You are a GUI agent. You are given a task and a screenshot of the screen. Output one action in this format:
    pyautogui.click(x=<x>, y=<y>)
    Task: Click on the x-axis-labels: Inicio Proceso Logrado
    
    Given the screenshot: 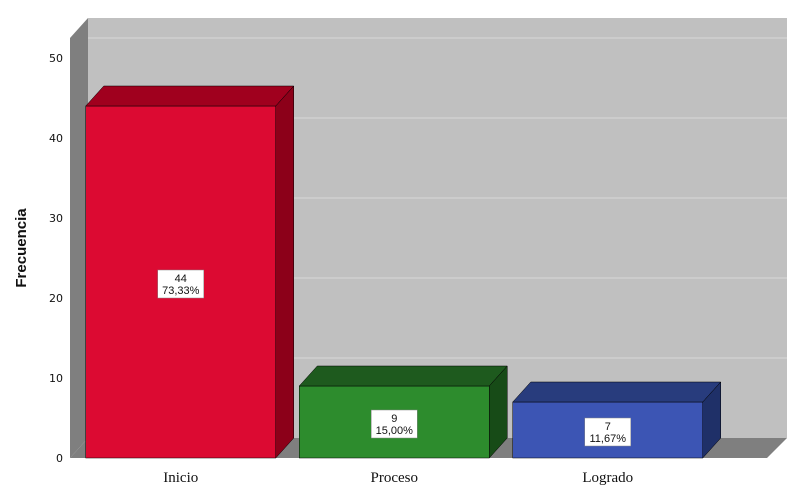 What is the action you would take?
    pyautogui.click(x=398, y=478)
    